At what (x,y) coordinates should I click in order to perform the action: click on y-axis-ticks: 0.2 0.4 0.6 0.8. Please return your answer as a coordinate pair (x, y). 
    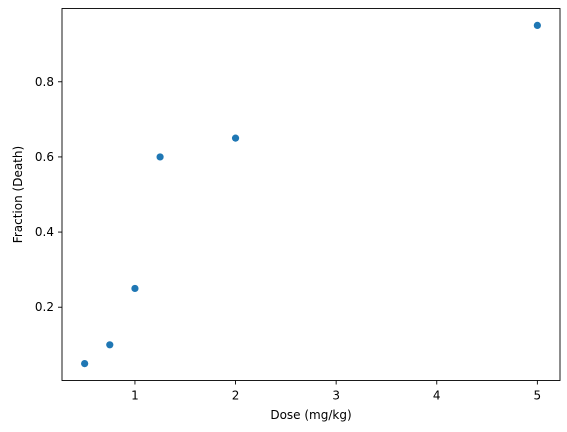
    Looking at the image, I should click on (48, 194).